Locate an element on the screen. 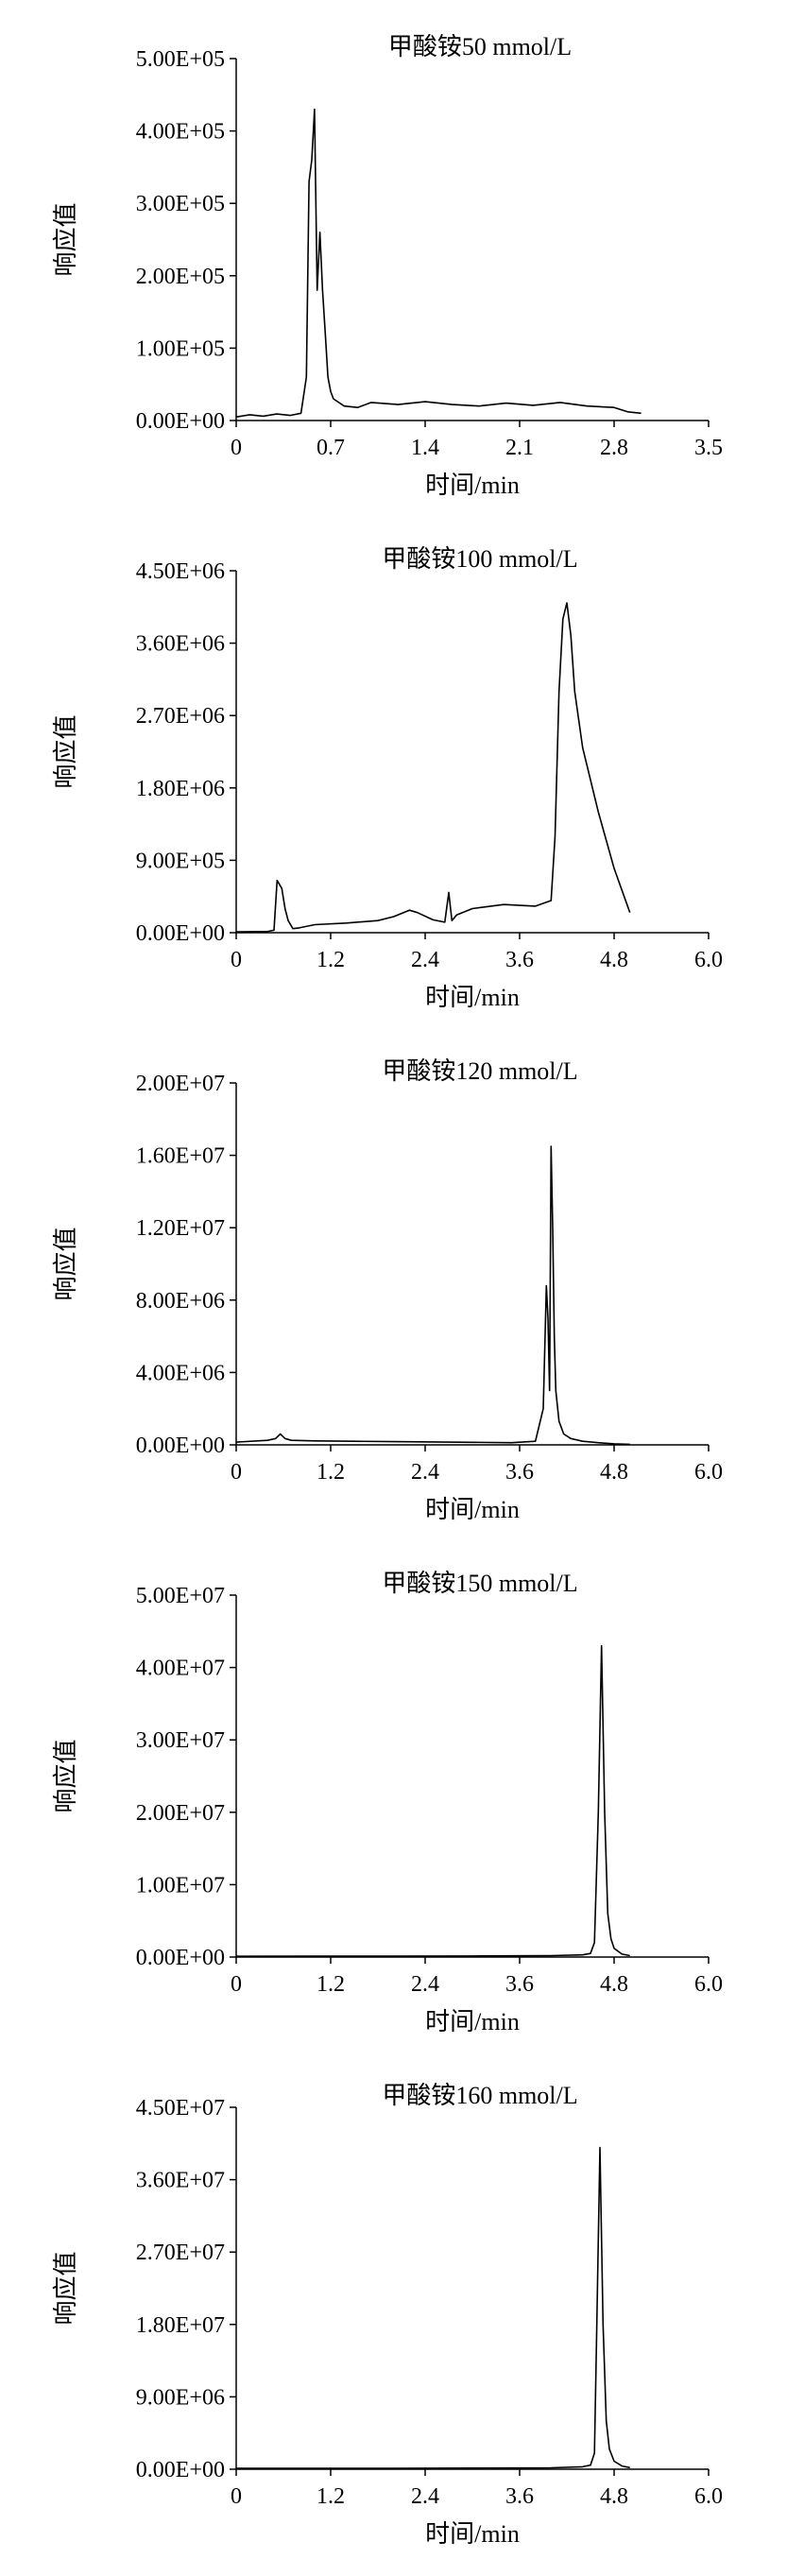  y-tick-label: 4.00E+07 is located at coordinates (180, 1669).